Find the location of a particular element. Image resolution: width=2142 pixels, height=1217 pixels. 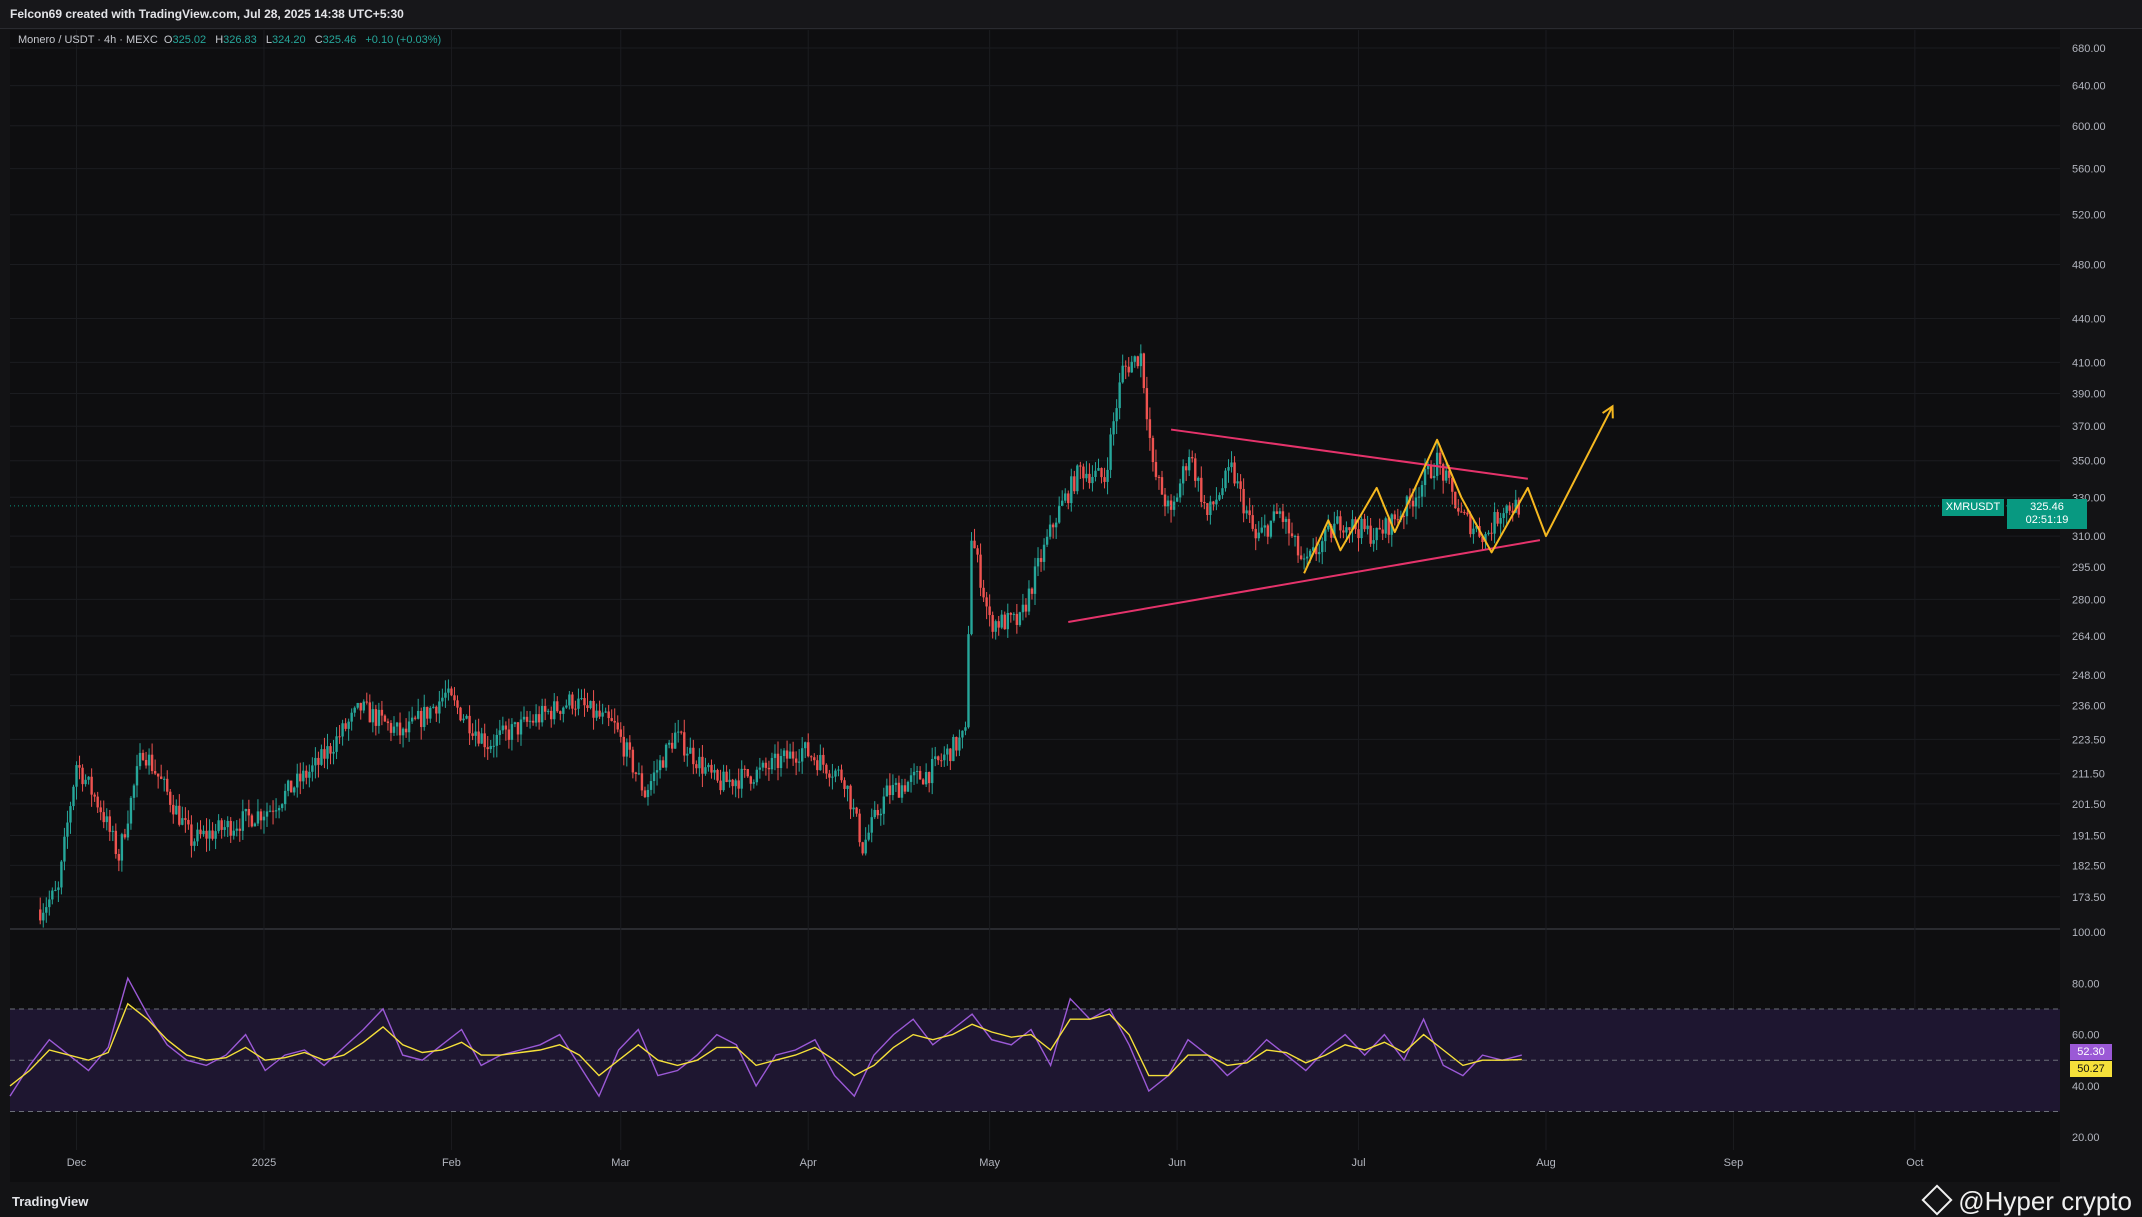

rsi-tick-label: 100.00 is located at coordinates (2089, 933).